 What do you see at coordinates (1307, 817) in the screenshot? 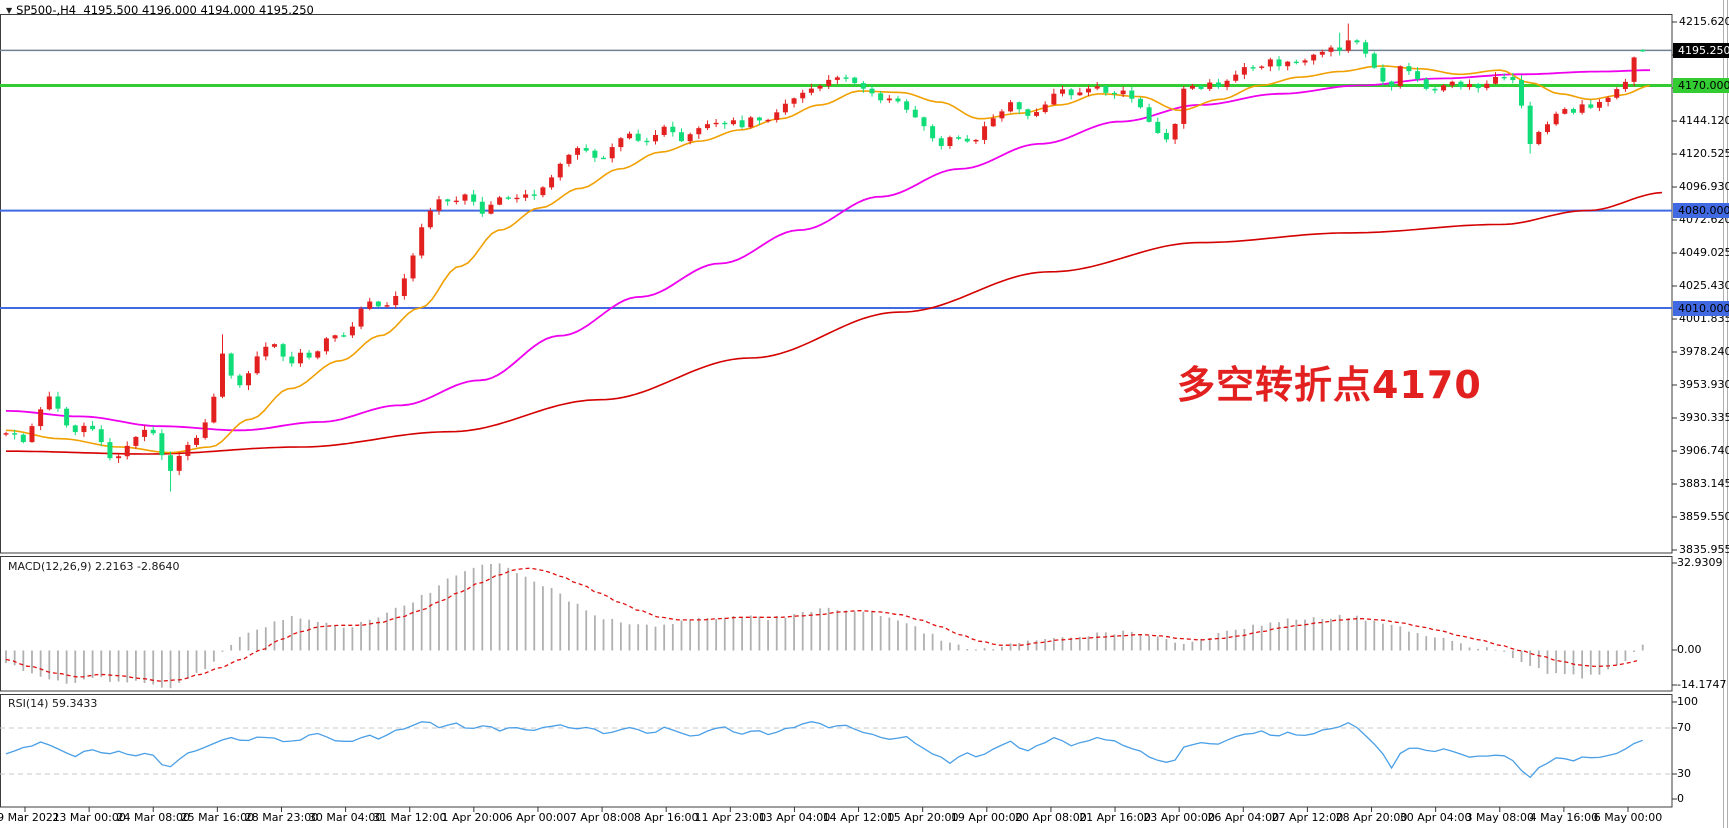
I see `time-tick-label: 27 Apr 12:00` at bounding box center [1307, 817].